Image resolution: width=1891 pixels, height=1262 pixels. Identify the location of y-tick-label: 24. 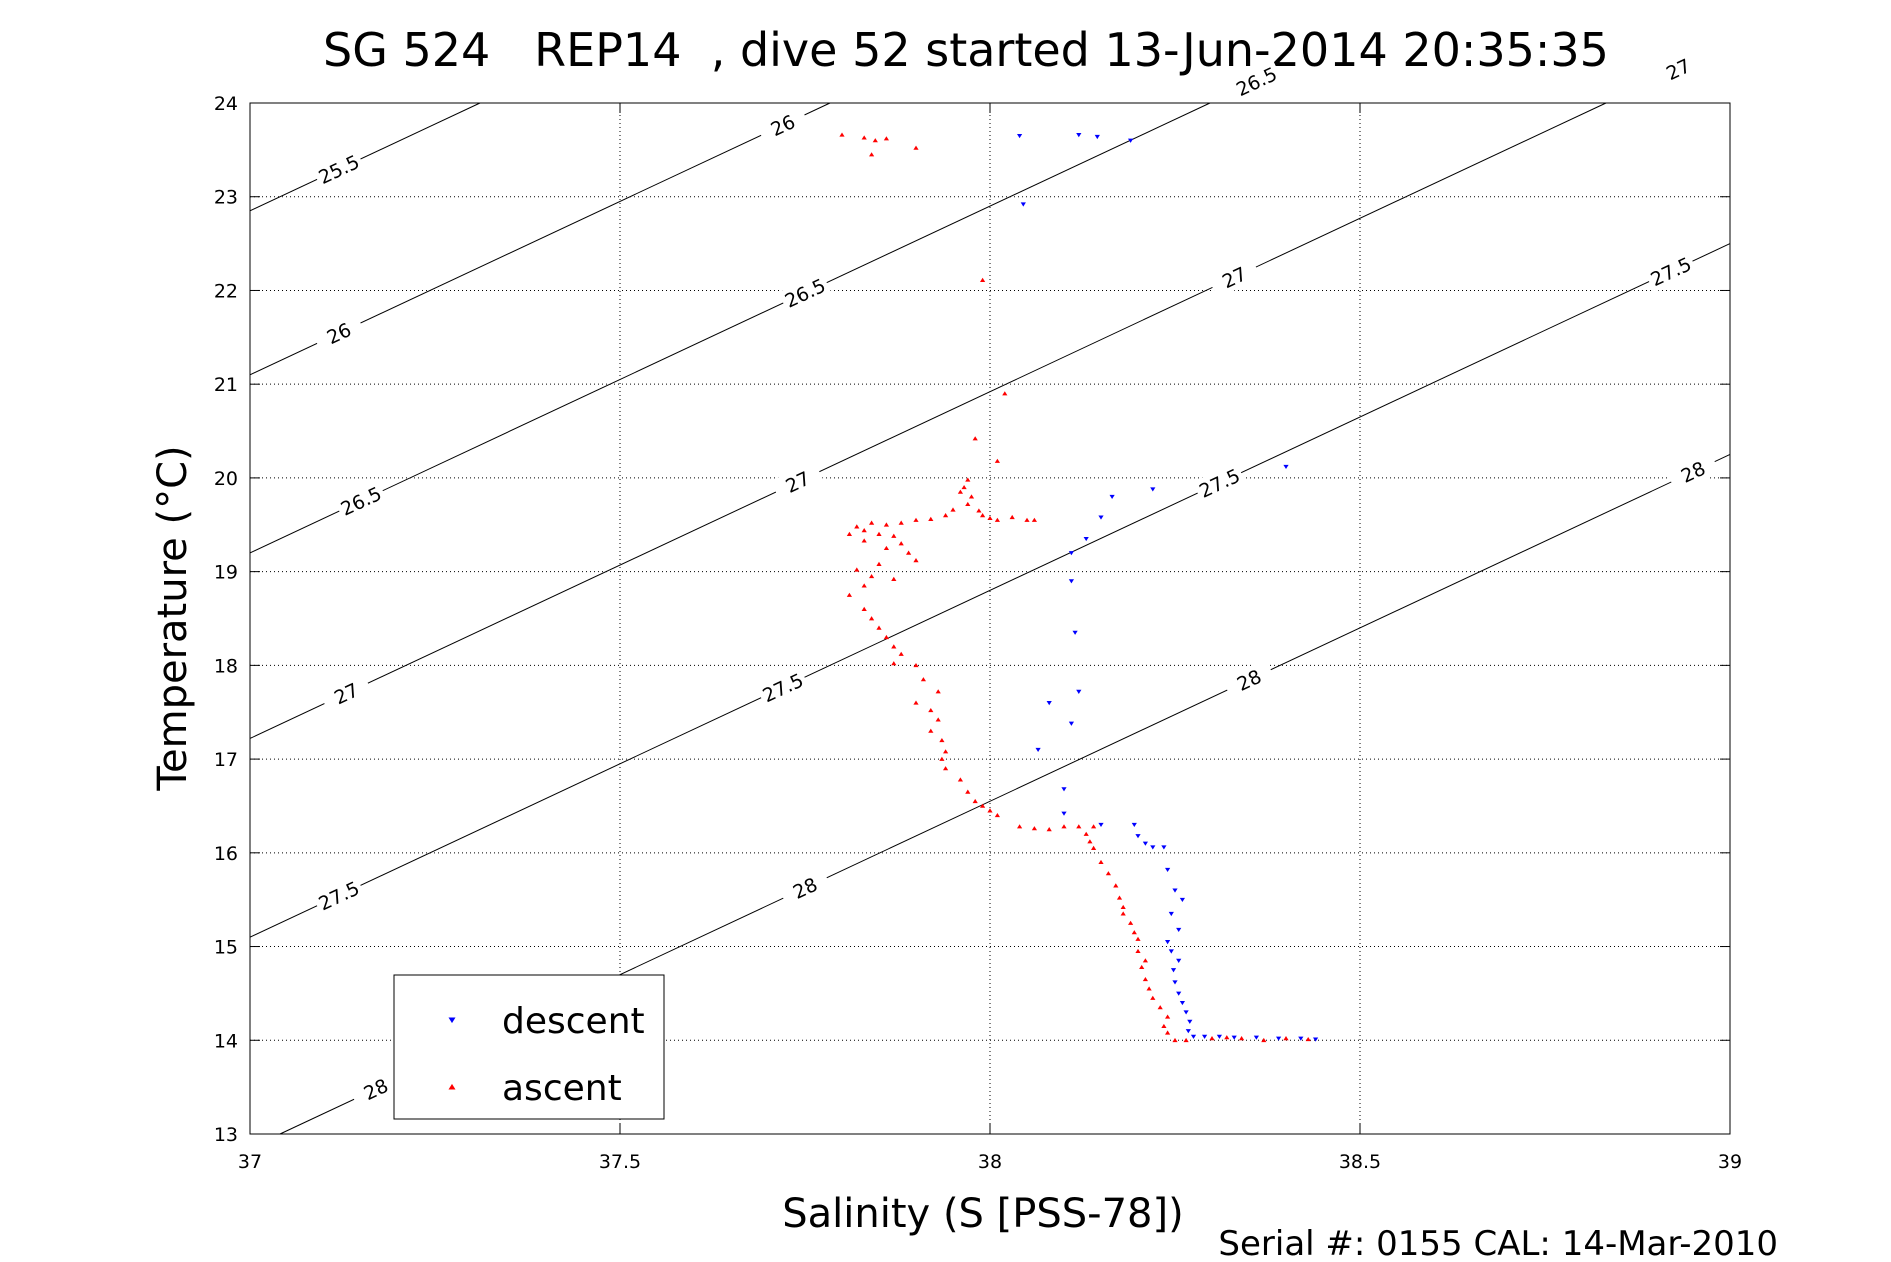
(226, 104).